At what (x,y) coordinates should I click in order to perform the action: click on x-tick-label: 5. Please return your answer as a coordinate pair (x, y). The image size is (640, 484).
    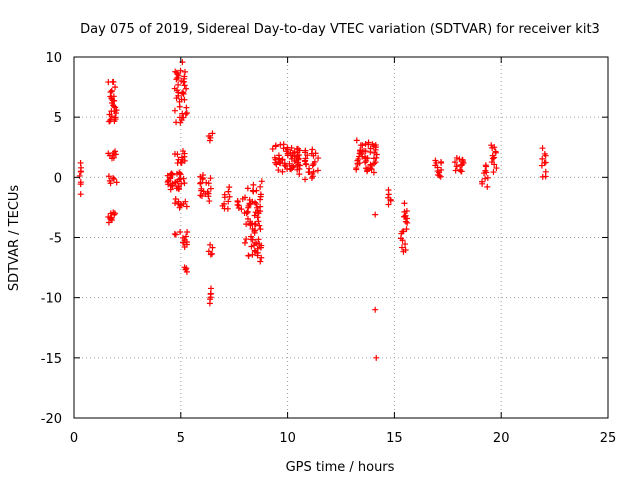
    Looking at the image, I should click on (181, 438).